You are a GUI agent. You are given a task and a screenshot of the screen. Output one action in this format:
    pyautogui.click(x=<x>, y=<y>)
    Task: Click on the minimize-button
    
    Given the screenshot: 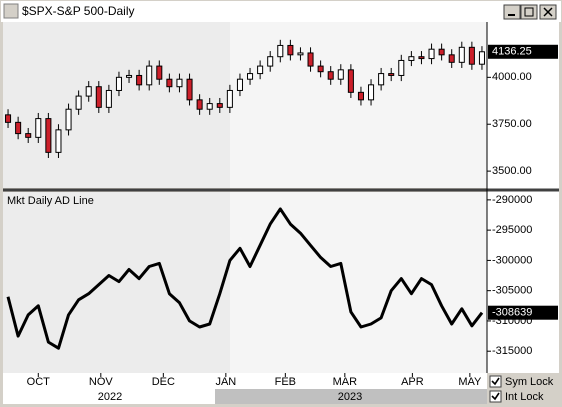 What is the action you would take?
    pyautogui.click(x=512, y=12)
    